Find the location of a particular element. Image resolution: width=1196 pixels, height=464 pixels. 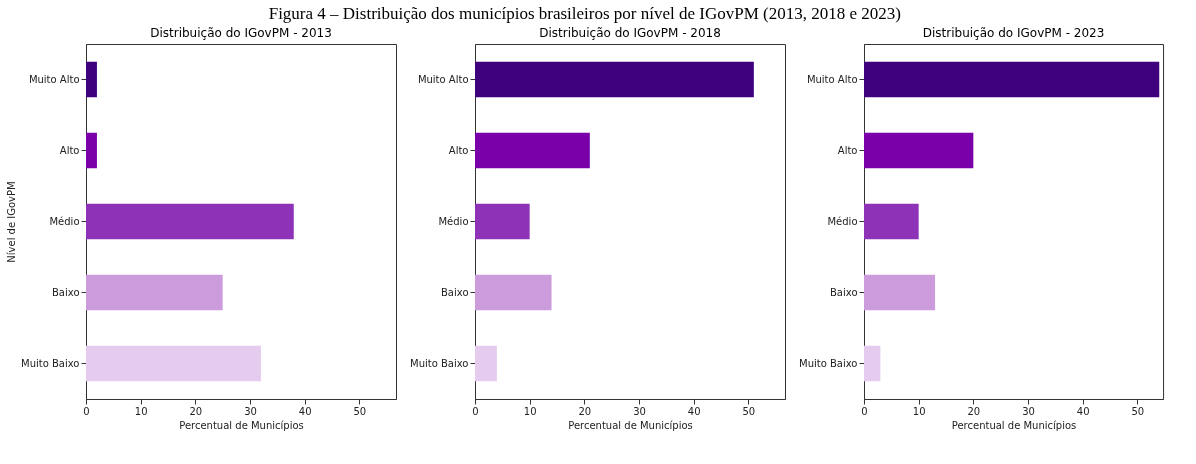

text: Figura 4 – Distribuição dos municípios brasileiros por nível de IGovPM (2013, 2018 e 2023) is located at coordinates (584, 13).